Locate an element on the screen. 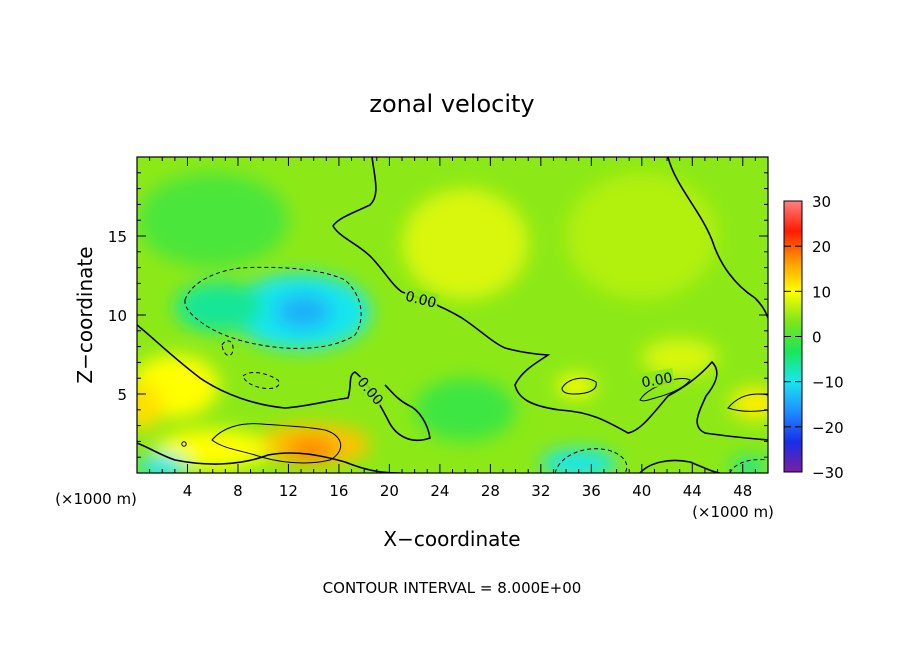 The width and height of the screenshot is (904, 654). colorbar-tick-label-6: −30 is located at coordinates (828, 473).